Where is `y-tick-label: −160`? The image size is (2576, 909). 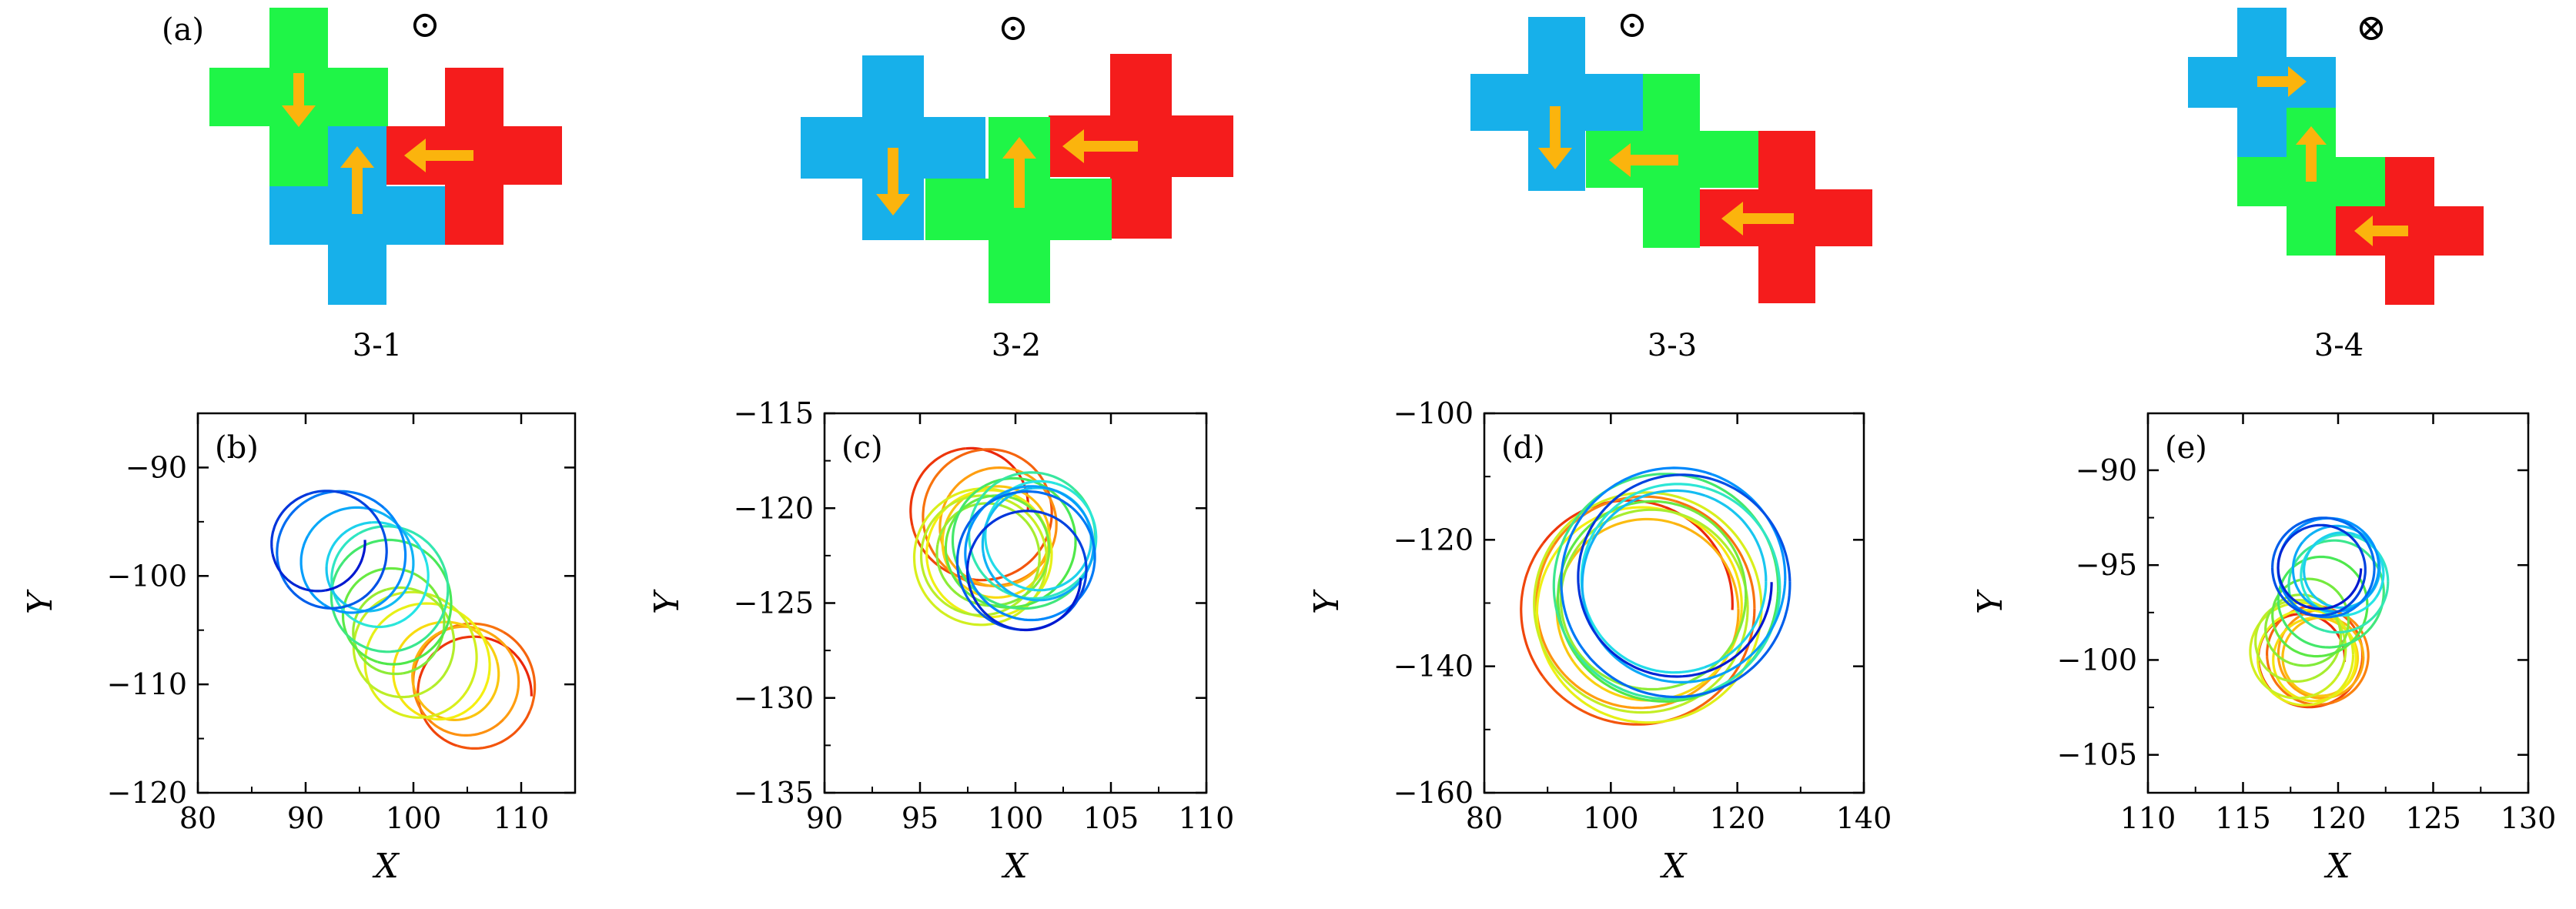
y-tick-label: −160 is located at coordinates (1433, 793).